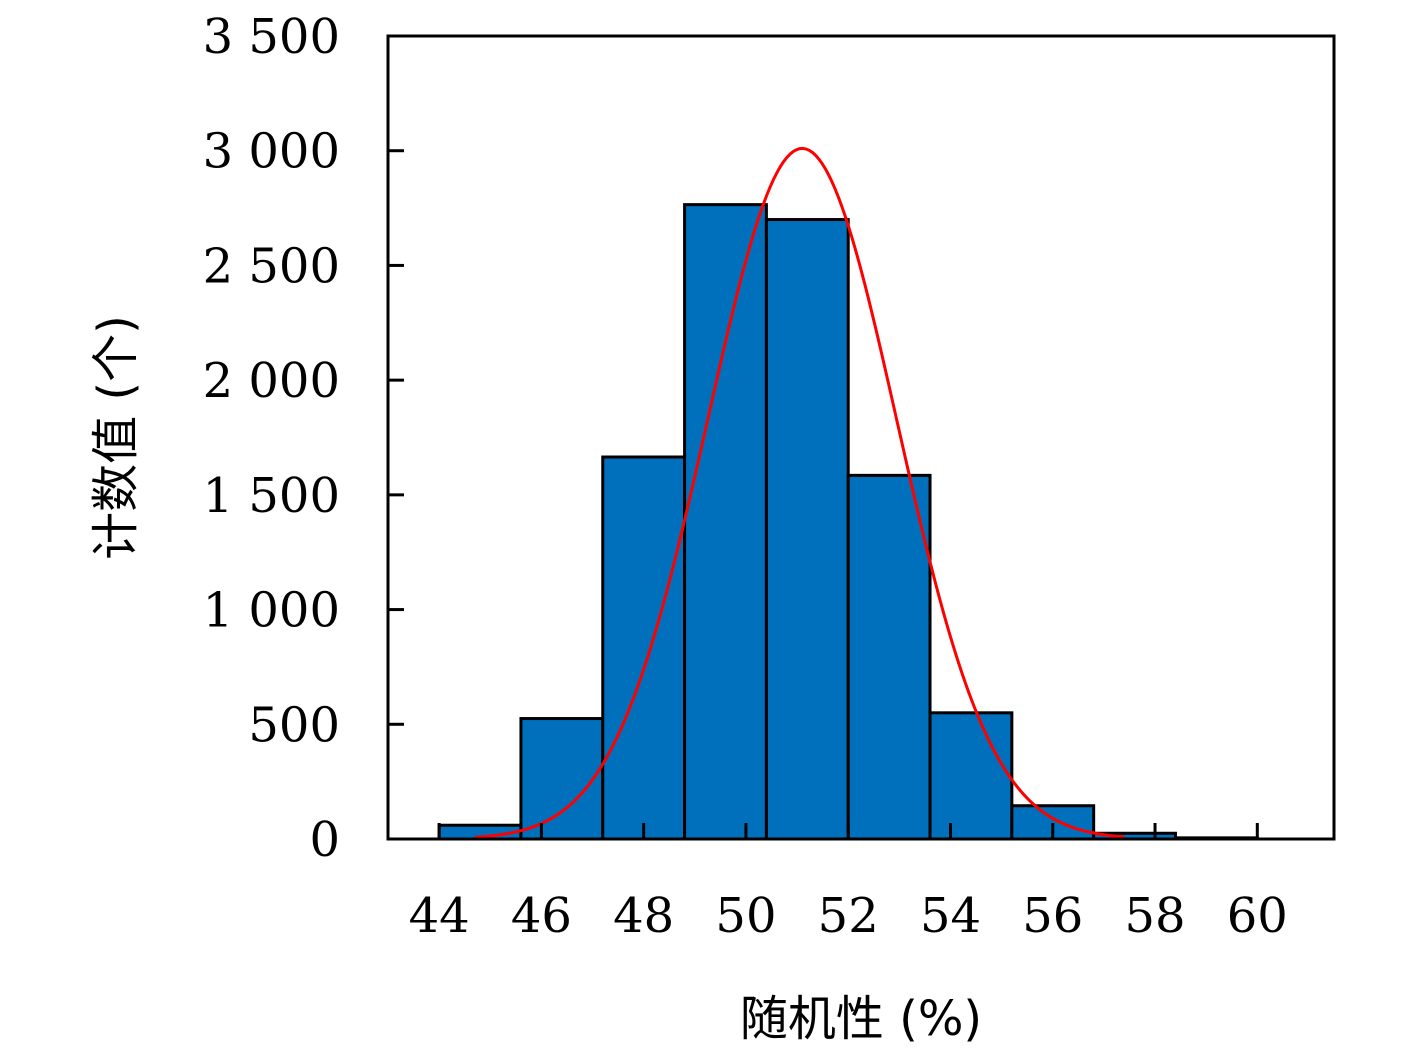 The image size is (1417, 1054). I want to click on x-tick-label: 52, so click(848, 916).